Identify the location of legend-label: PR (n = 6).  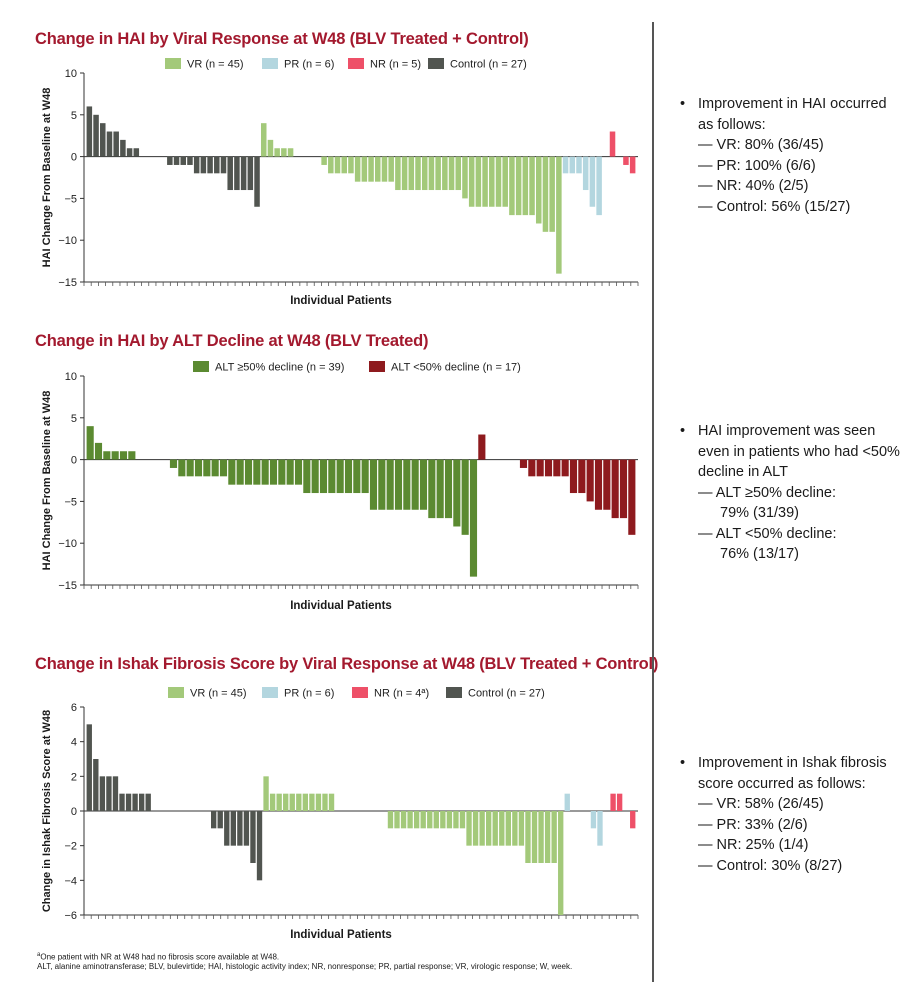
(309, 65).